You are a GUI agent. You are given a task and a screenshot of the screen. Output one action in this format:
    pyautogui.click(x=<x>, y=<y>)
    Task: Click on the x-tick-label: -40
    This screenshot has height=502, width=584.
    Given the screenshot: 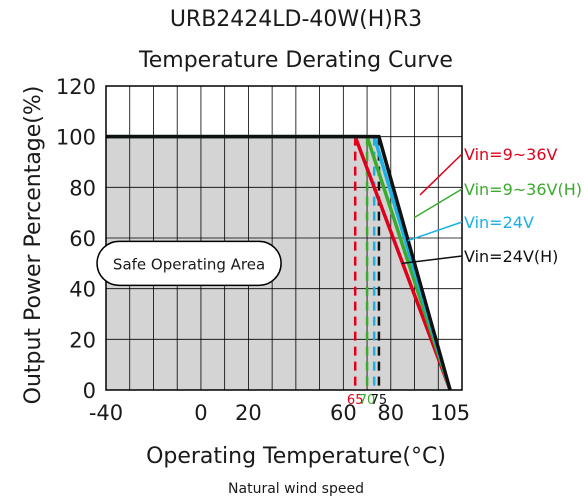 What is the action you would take?
    pyautogui.click(x=106, y=413)
    